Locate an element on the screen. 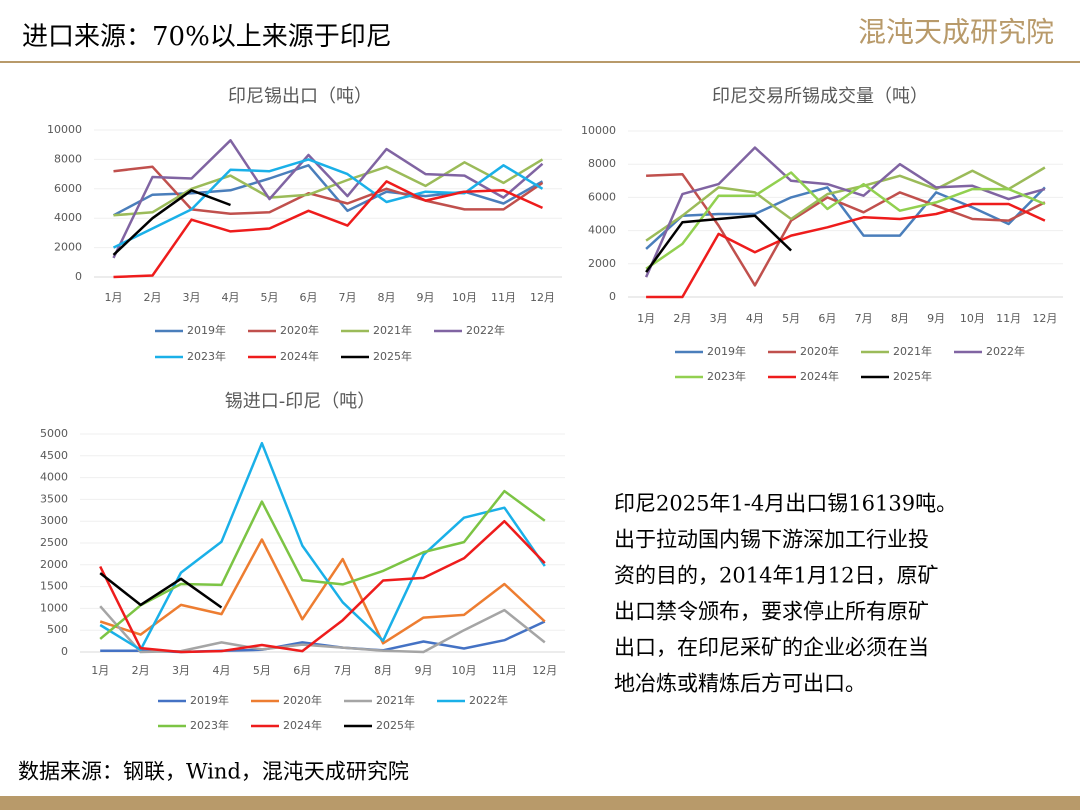 The width and height of the screenshot is (1080, 810). note-line: 出口禁令颁布，要求停止所有原矿 is located at coordinates (771, 612).